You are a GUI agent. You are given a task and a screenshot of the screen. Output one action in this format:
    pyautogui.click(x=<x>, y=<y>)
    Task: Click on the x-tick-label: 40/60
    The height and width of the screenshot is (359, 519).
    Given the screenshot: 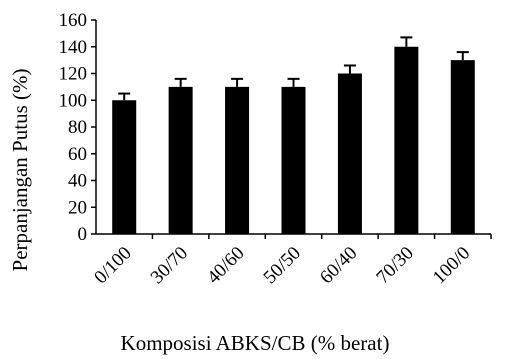 What is the action you would take?
    pyautogui.click(x=225, y=265)
    